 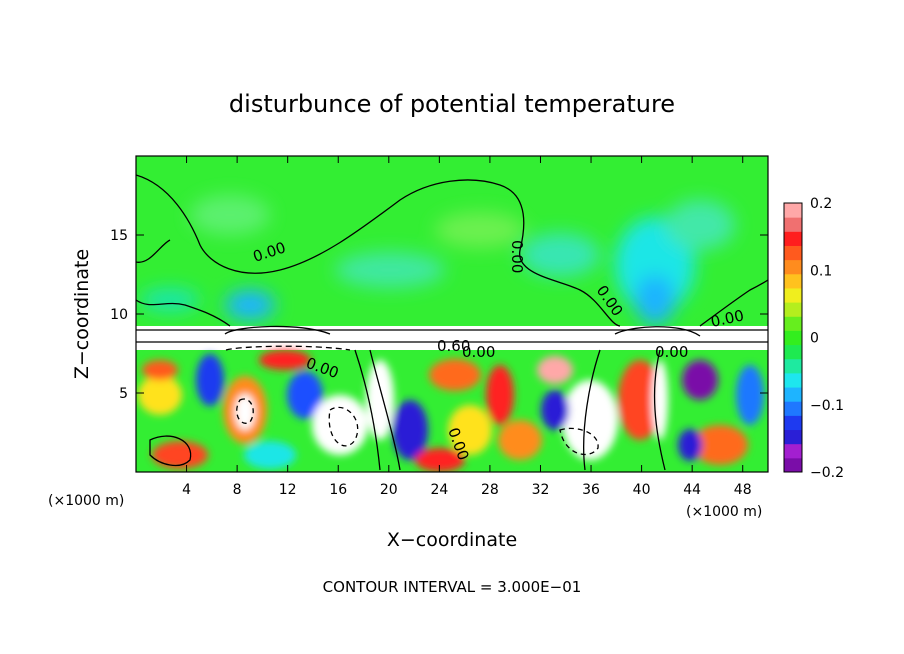 I want to click on colorbar-tick-label: 0.2, so click(x=821, y=204).